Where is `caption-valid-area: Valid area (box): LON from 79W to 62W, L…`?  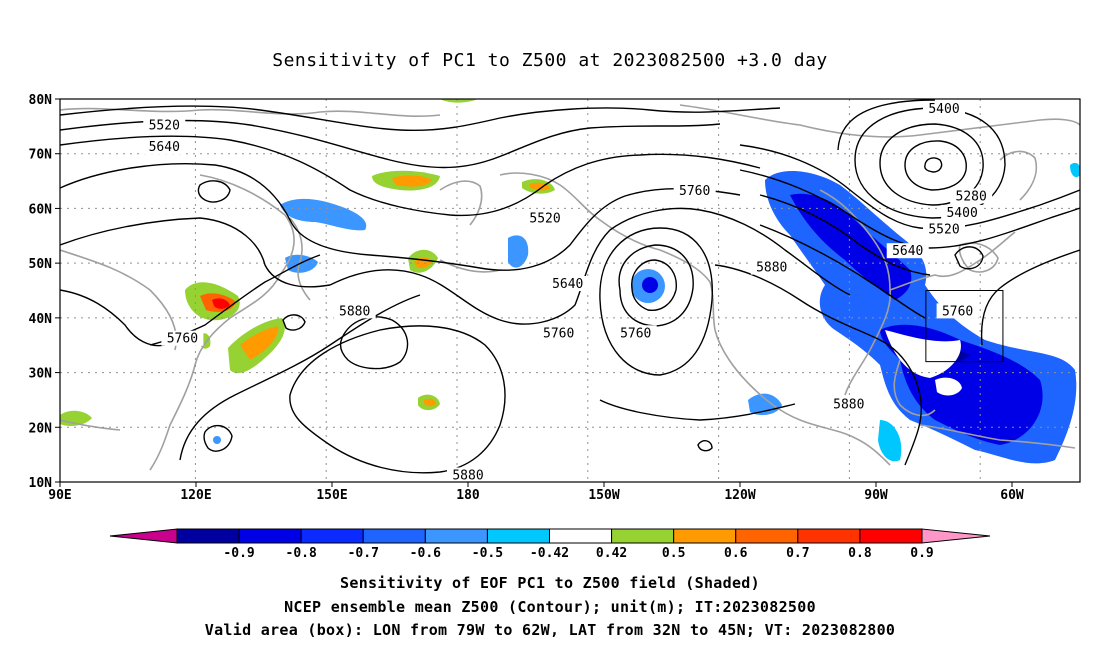 caption-valid-area: Valid area (box): LON from 79W to 62W, L… is located at coordinates (550, 630).